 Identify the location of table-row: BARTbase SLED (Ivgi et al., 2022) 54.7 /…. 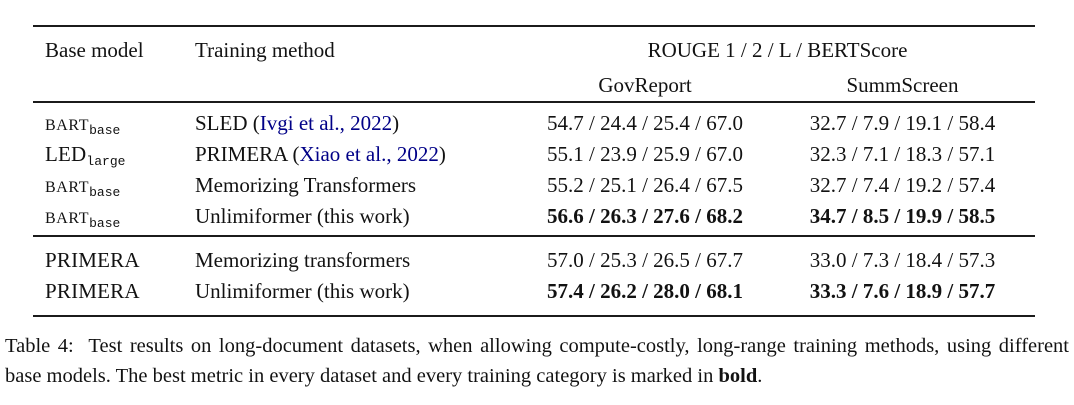
(534, 123).